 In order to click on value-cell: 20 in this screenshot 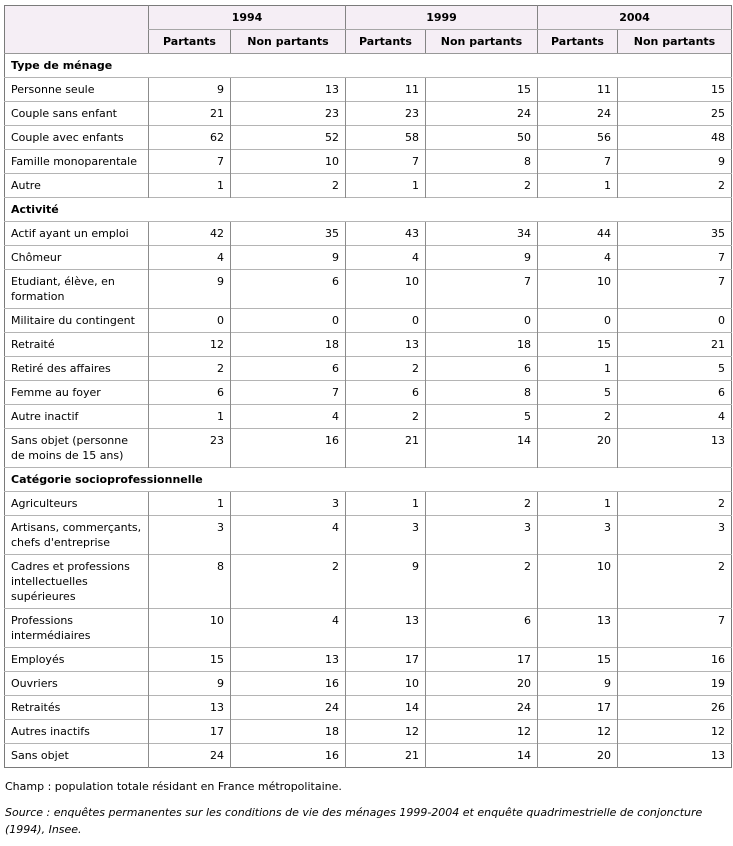, I will do `click(577, 755)`.